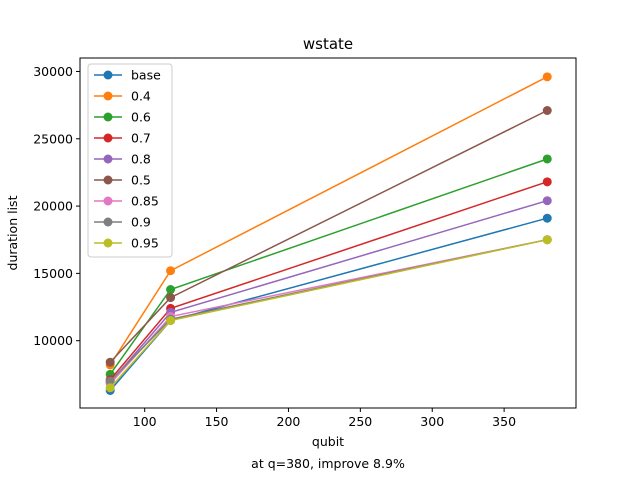 The height and width of the screenshot is (480, 640). What do you see at coordinates (53, 273) in the screenshot?
I see `y-tick-label: 15000` at bounding box center [53, 273].